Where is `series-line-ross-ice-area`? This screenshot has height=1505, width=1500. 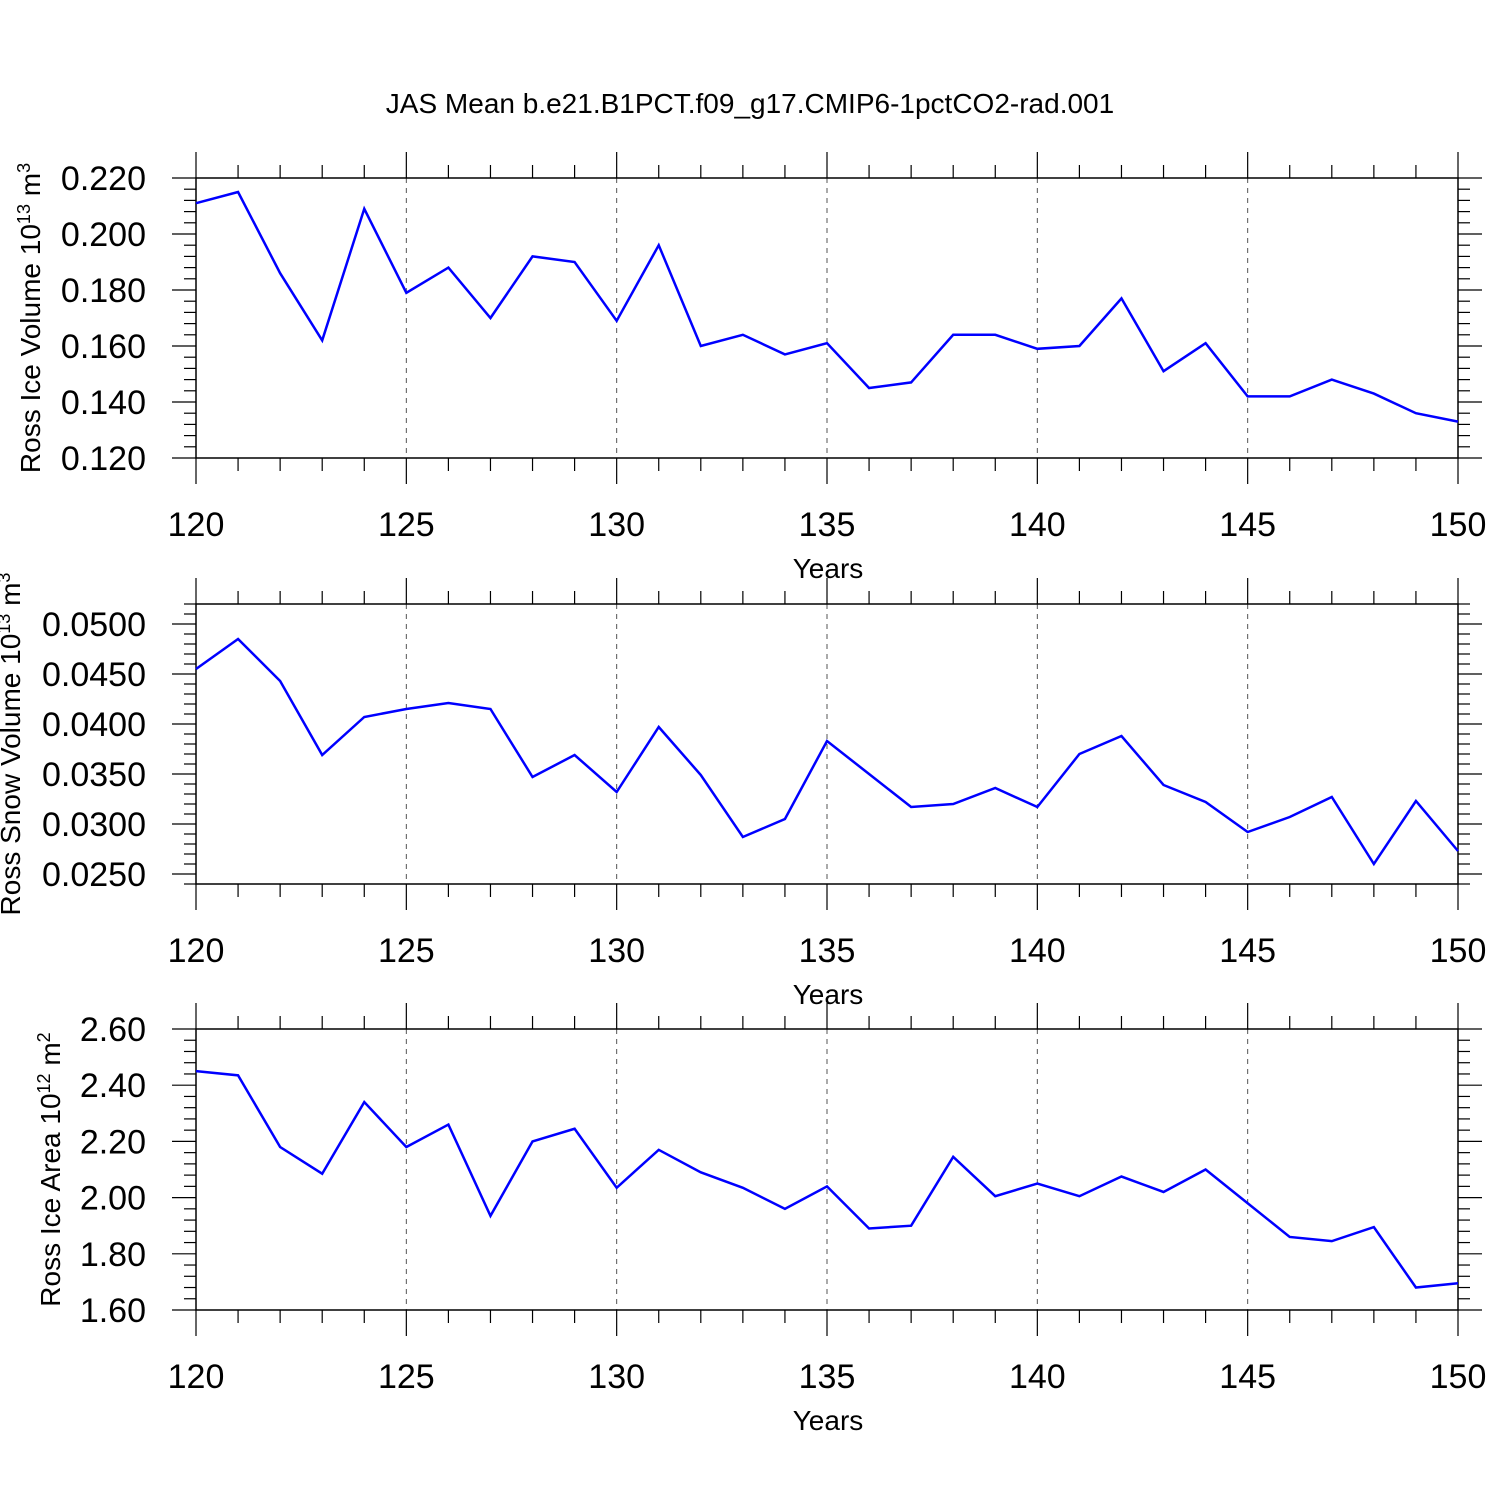 series-line-ross-ice-area is located at coordinates (827, 1179).